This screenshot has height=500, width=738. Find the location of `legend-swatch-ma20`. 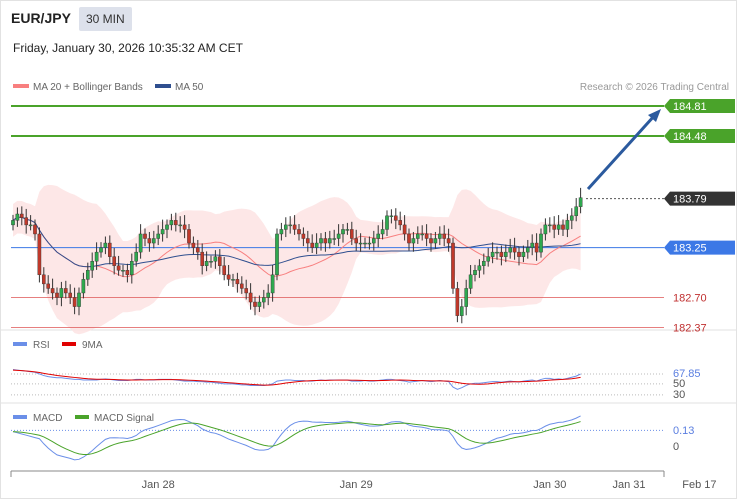

legend-swatch-ma20 is located at coordinates (21, 86).